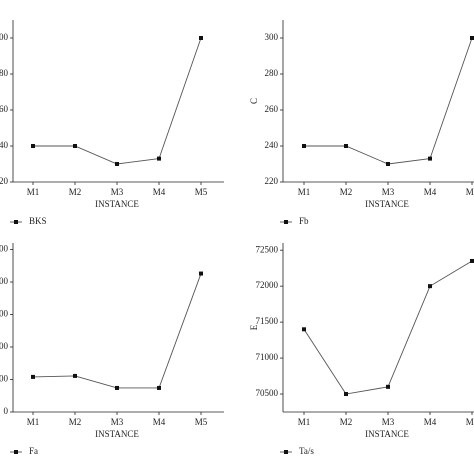 The height and width of the screenshot is (474, 474). What do you see at coordinates (4, 249) in the screenshot?
I see `y-tick-label: 500` at bounding box center [4, 249].